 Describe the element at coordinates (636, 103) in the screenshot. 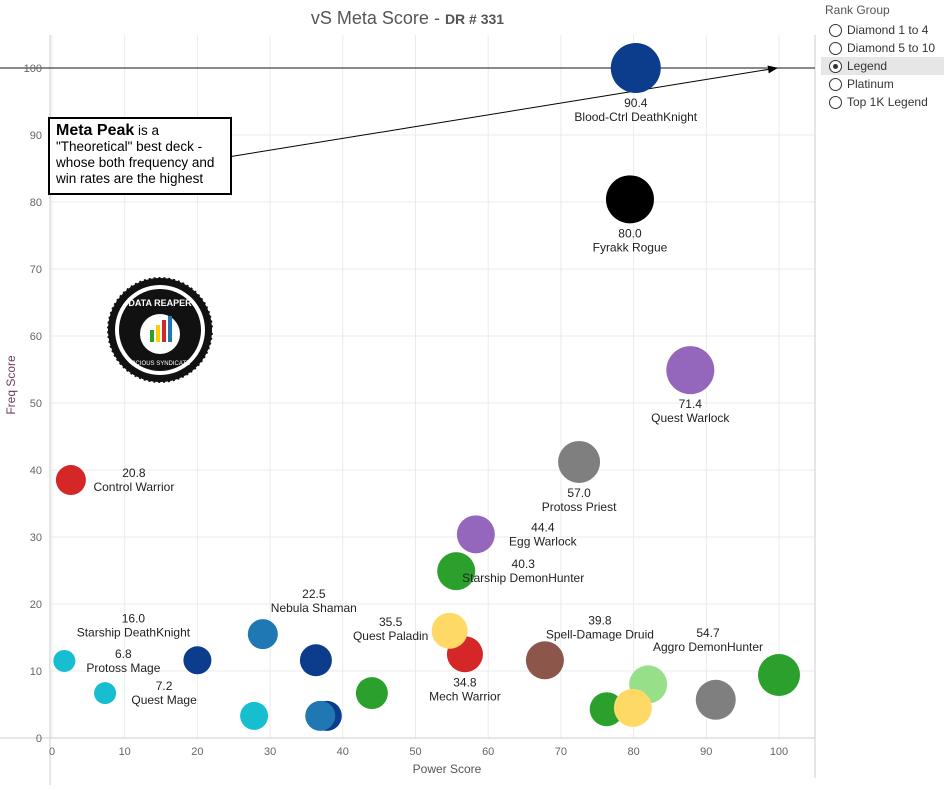

I see `data-label-value: 90.4` at that location.